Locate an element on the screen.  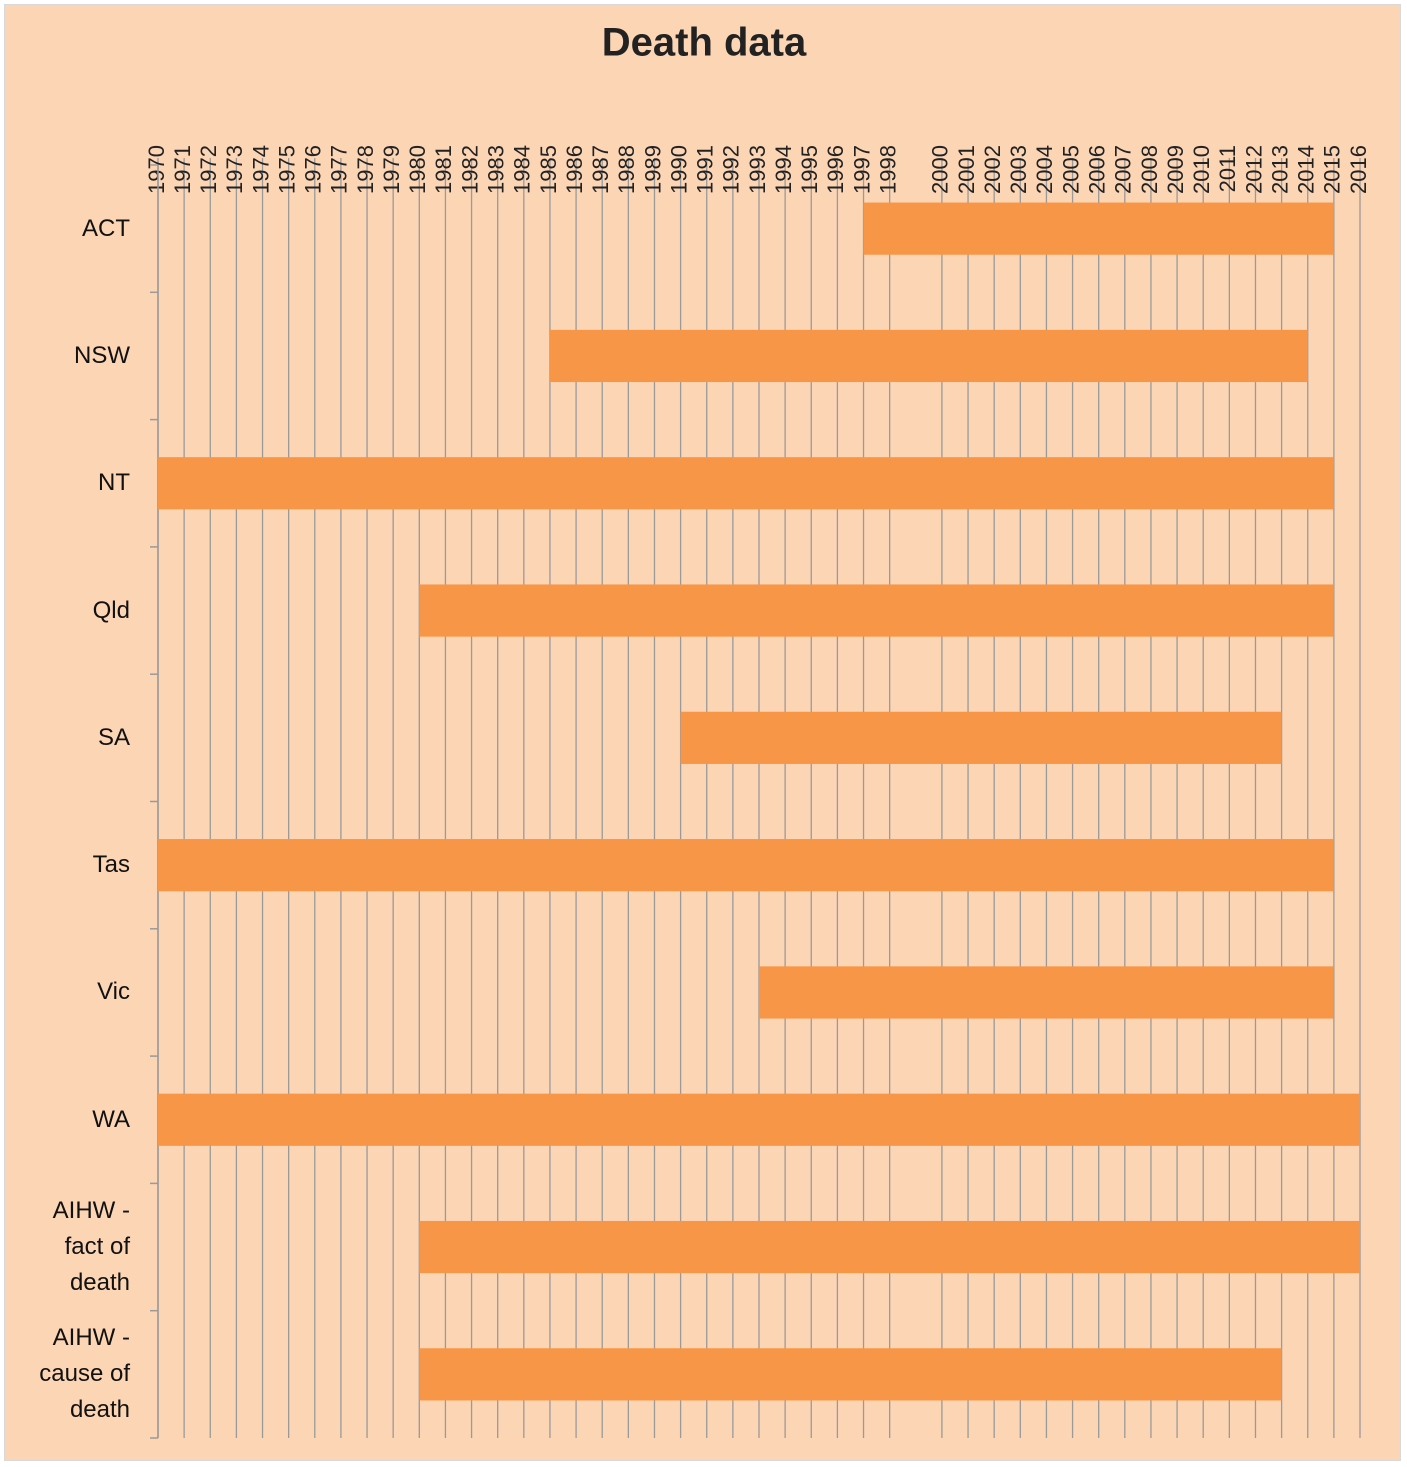
x-tick-label: 1973 is located at coordinates (234, 169).